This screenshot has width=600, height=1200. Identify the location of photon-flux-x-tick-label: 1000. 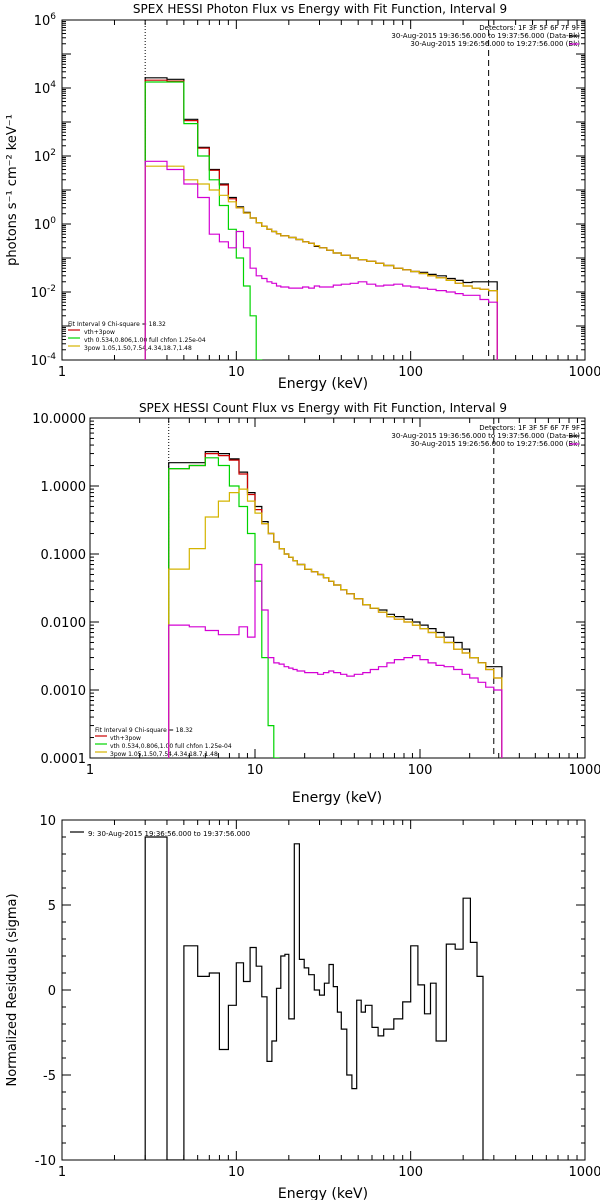
(584, 372).